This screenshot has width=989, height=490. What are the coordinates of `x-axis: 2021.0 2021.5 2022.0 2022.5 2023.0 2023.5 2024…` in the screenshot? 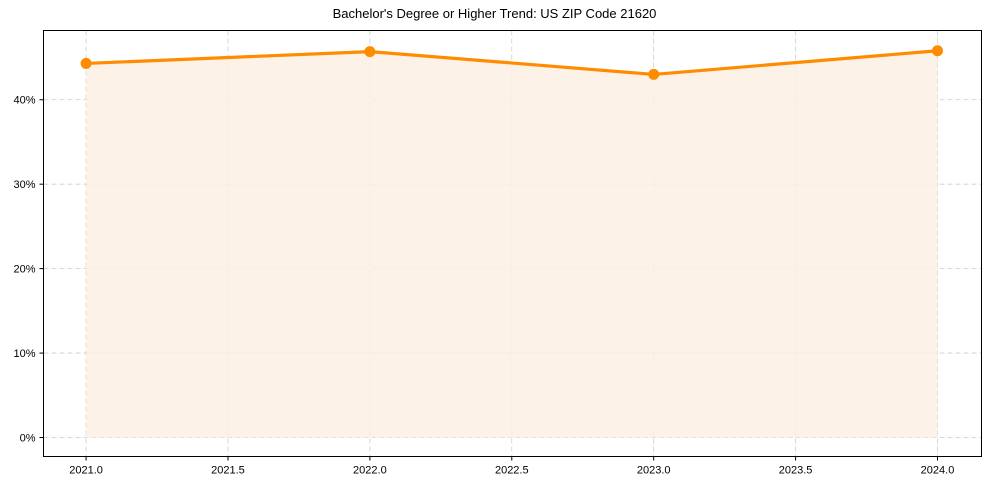 It's located at (512, 466).